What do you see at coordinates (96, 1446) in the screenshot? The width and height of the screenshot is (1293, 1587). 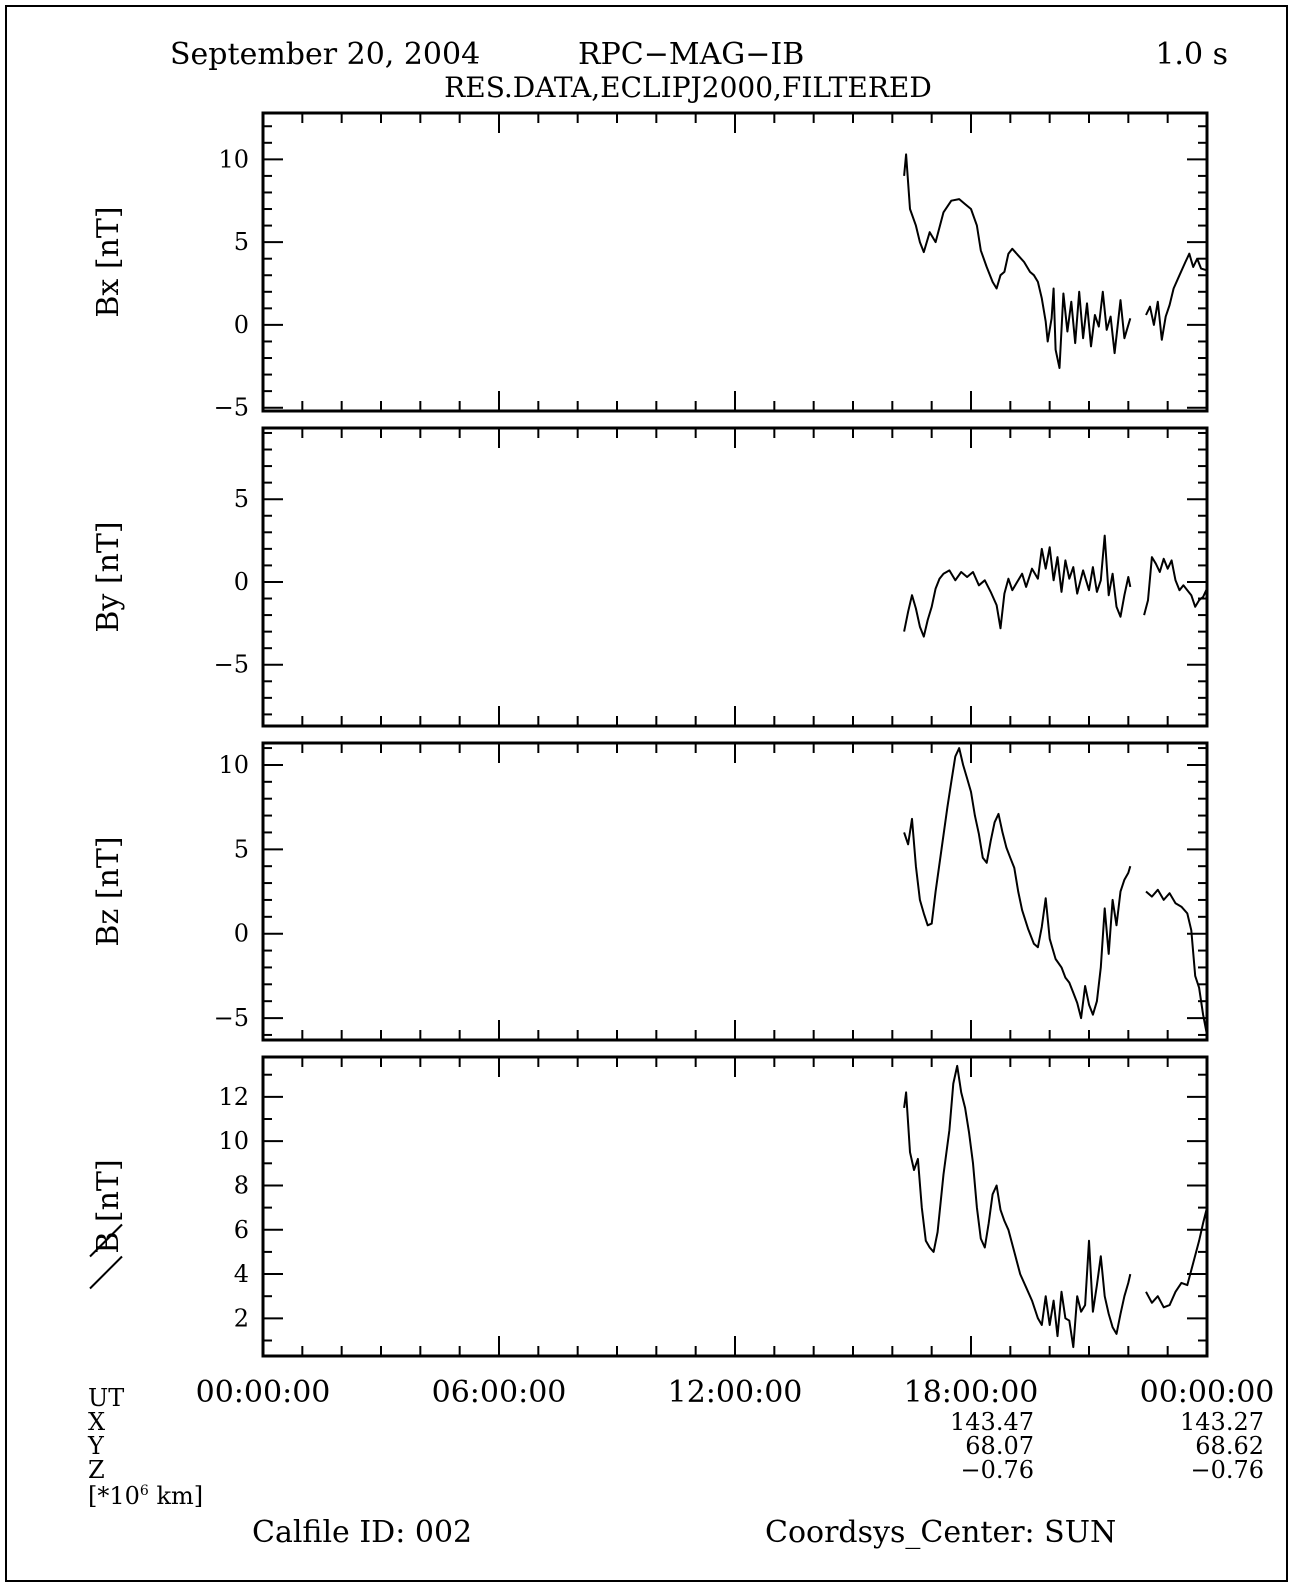 I see `row-label-y: Y` at bounding box center [96, 1446].